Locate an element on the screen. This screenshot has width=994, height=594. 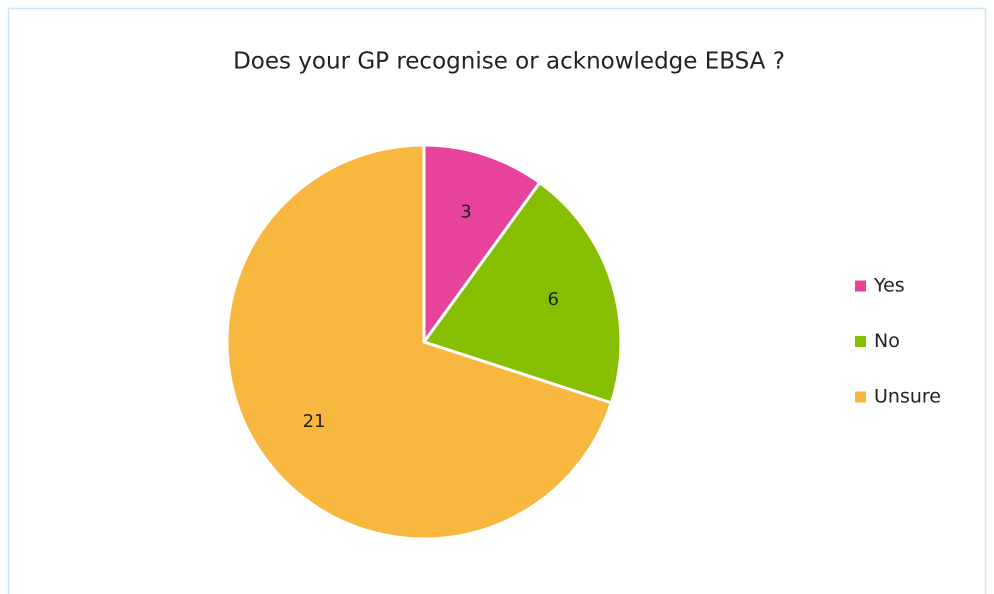
data-label: 21 is located at coordinates (314, 421).